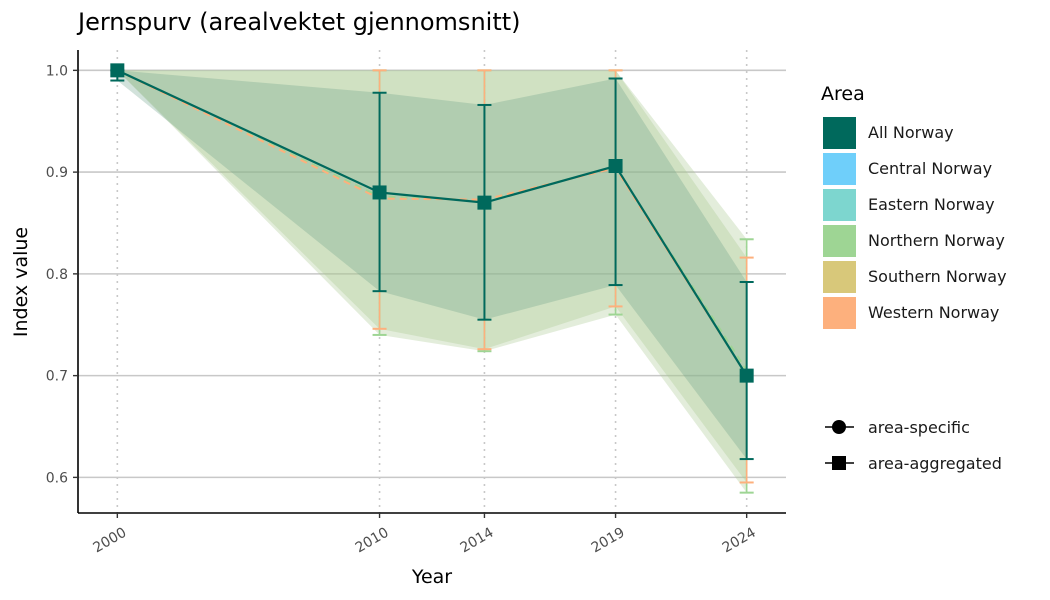 This screenshot has height=600, width=1050. I want to click on legend-key-northern-norway, so click(839, 241).